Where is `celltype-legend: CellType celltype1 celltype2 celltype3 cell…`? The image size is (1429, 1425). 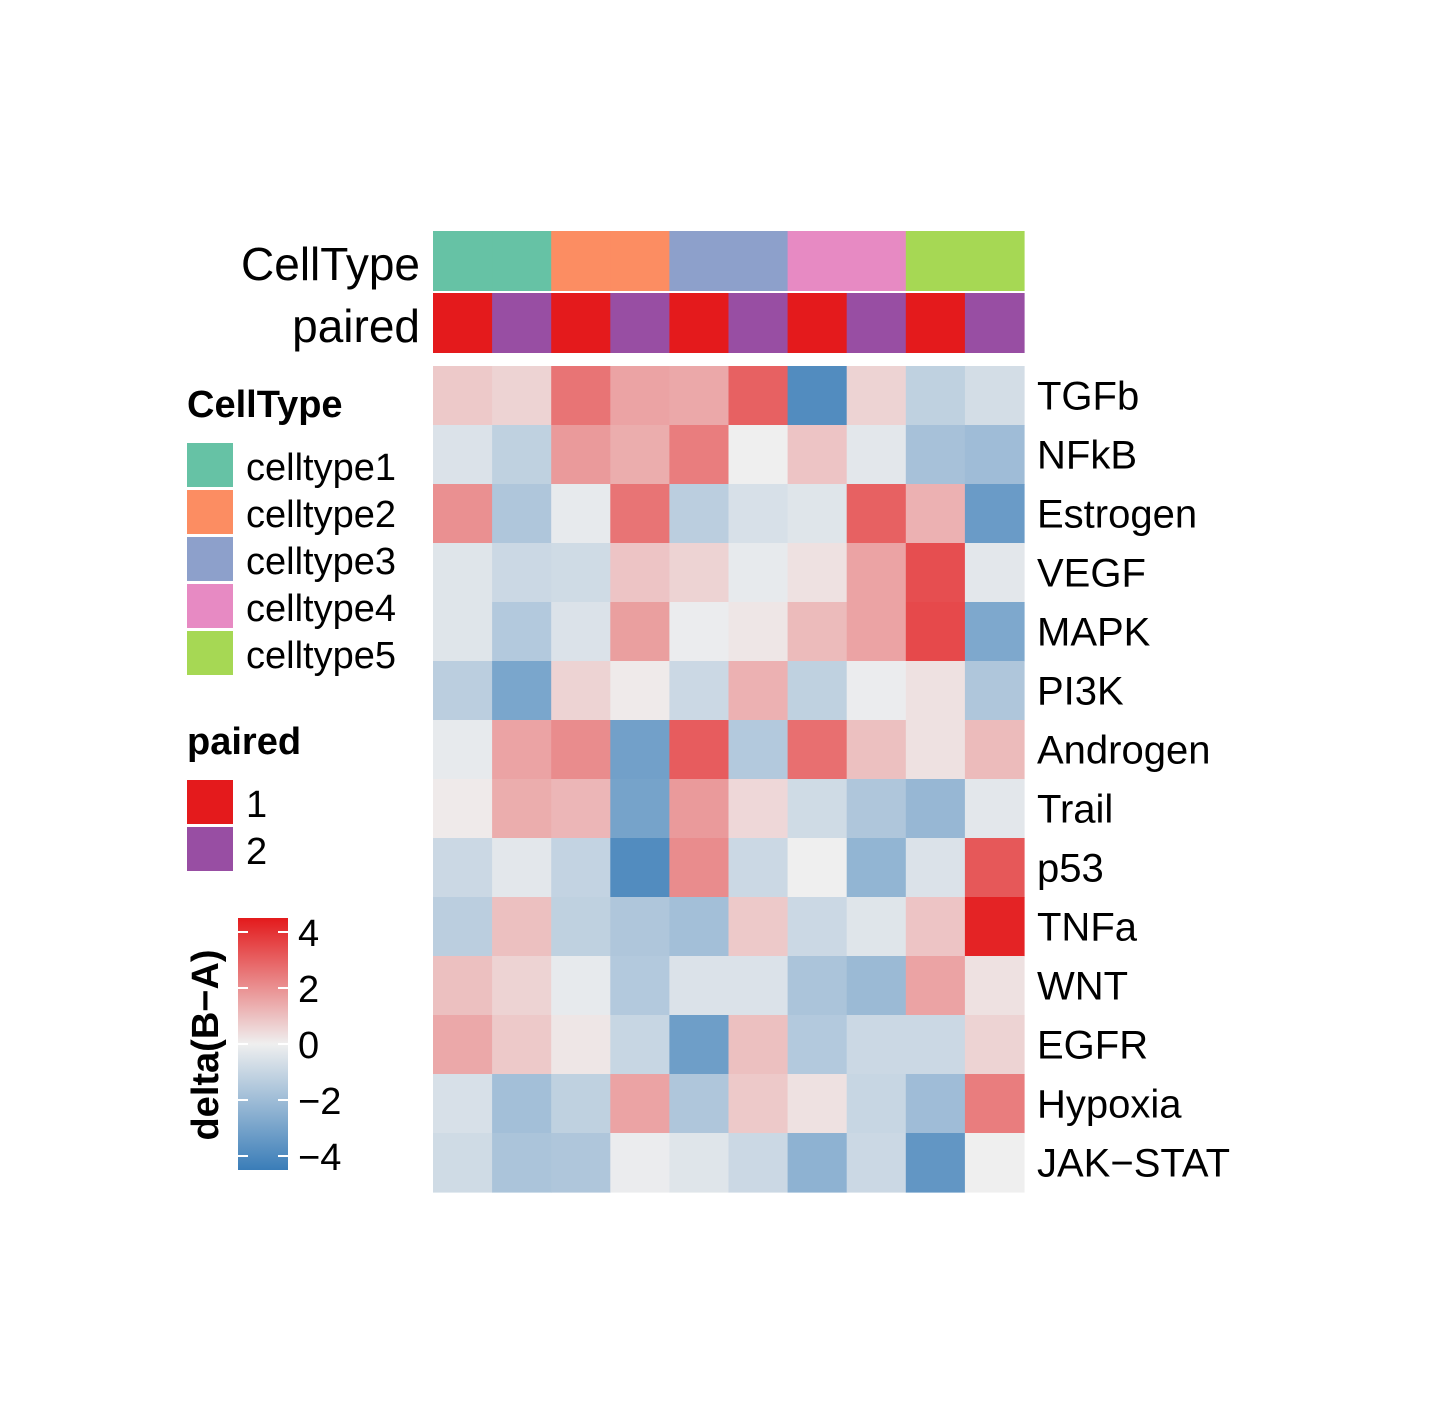
celltype-legend: CellType celltype1 celltype2 celltype3 cell… is located at coordinates (291, 530).